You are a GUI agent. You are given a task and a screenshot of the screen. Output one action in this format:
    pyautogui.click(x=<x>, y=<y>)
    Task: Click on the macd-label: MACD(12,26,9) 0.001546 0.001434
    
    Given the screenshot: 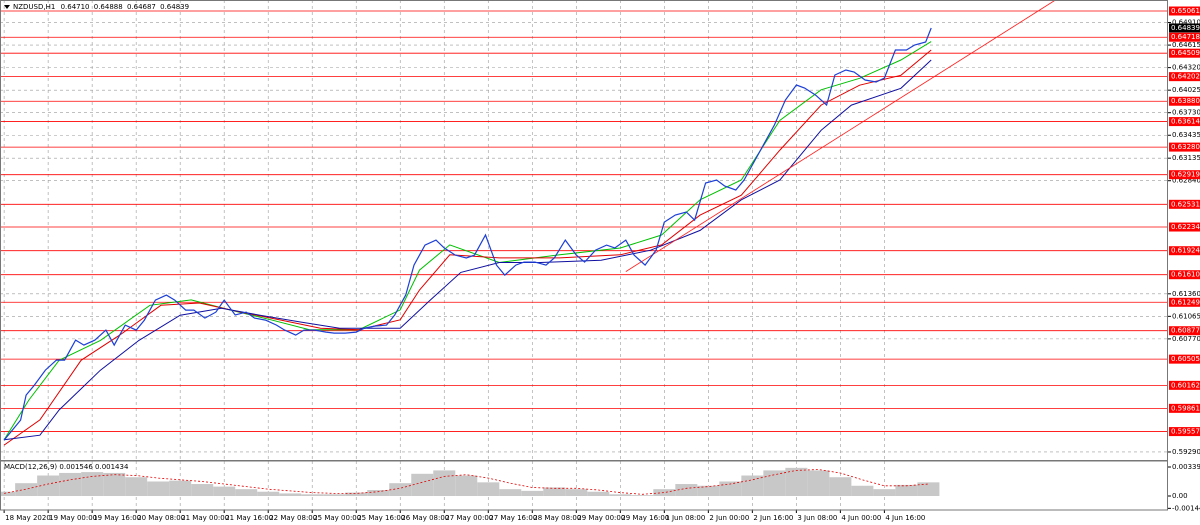 What is the action you would take?
    pyautogui.click(x=66, y=467)
    